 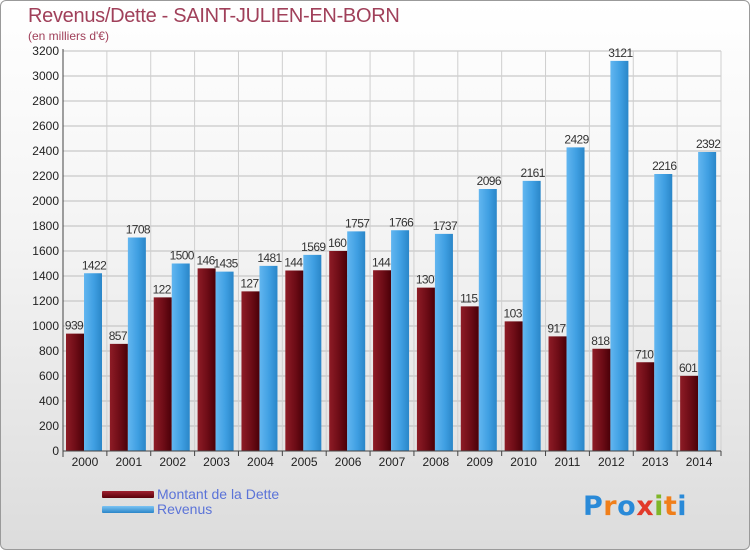 What do you see at coordinates (182, 256) in the screenshot?
I see `data-label-revenus: 1500` at bounding box center [182, 256].